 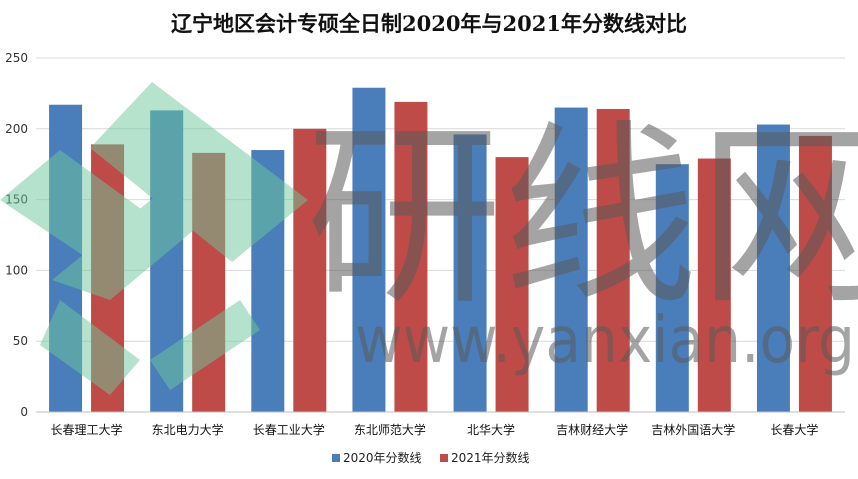 What do you see at coordinates (390, 429) in the screenshot?
I see `x-category-label: 东北师范大学` at bounding box center [390, 429].